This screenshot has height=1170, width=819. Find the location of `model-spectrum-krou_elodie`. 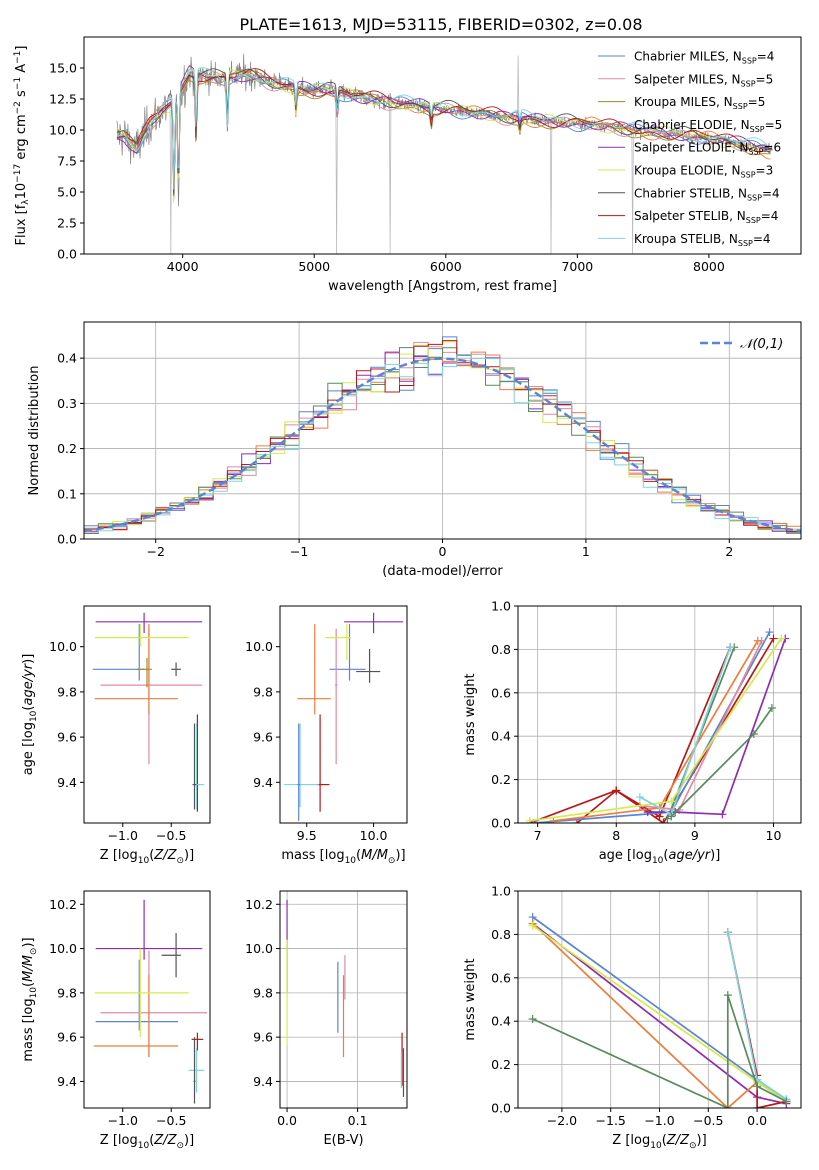

model-spectrum-krou_elodie is located at coordinates (443, 136).